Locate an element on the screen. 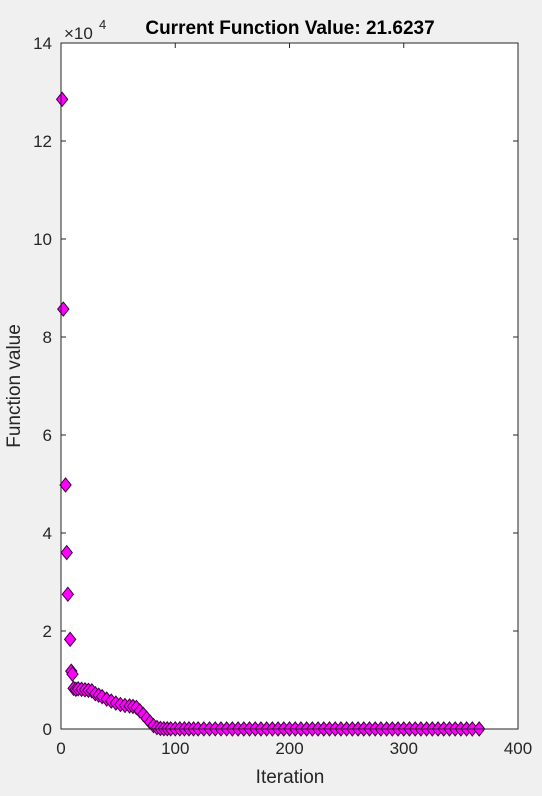 The image size is (542, 796). chart-title: Current Function Value: 21.6237 is located at coordinates (289, 28).